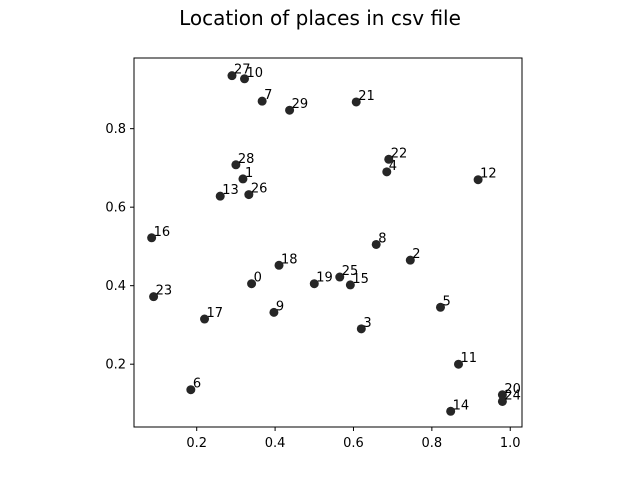  What do you see at coordinates (393, 166) in the screenshot?
I see `point-label: 4` at bounding box center [393, 166].